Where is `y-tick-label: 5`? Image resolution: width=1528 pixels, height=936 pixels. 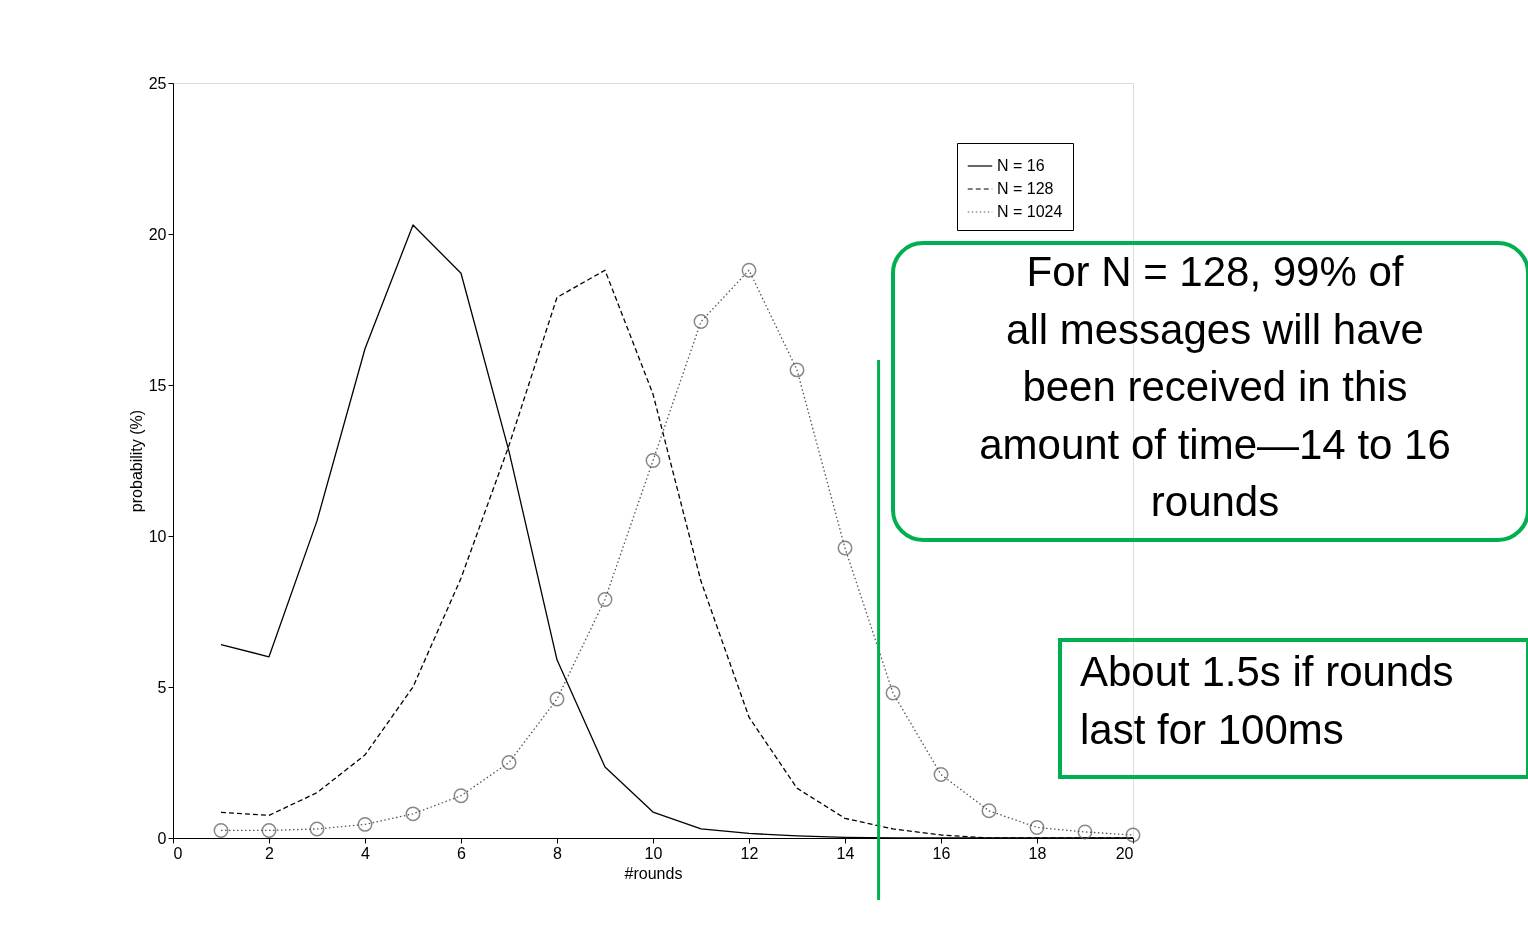
y-tick-label: 5 is located at coordinates (162, 687).